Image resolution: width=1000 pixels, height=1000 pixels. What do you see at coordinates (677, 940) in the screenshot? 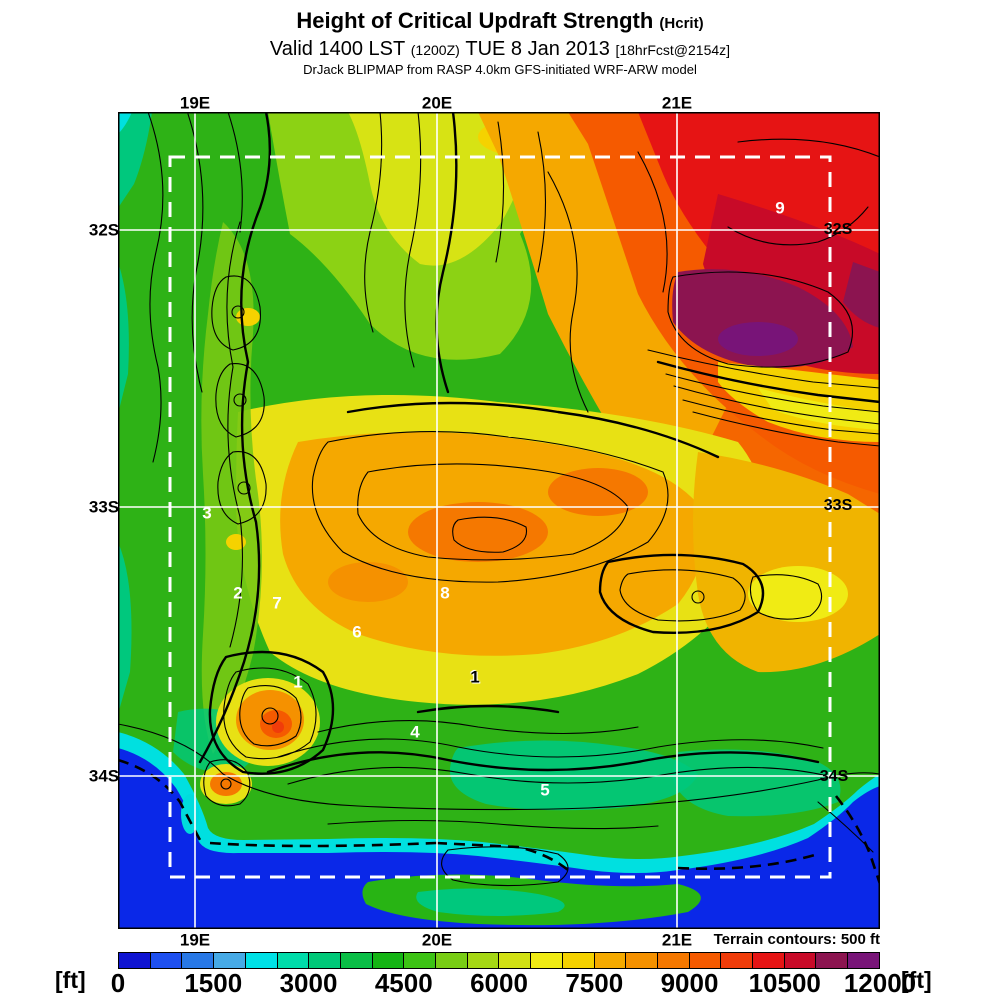
I see `lon-label-bottom: 21E` at bounding box center [677, 940].